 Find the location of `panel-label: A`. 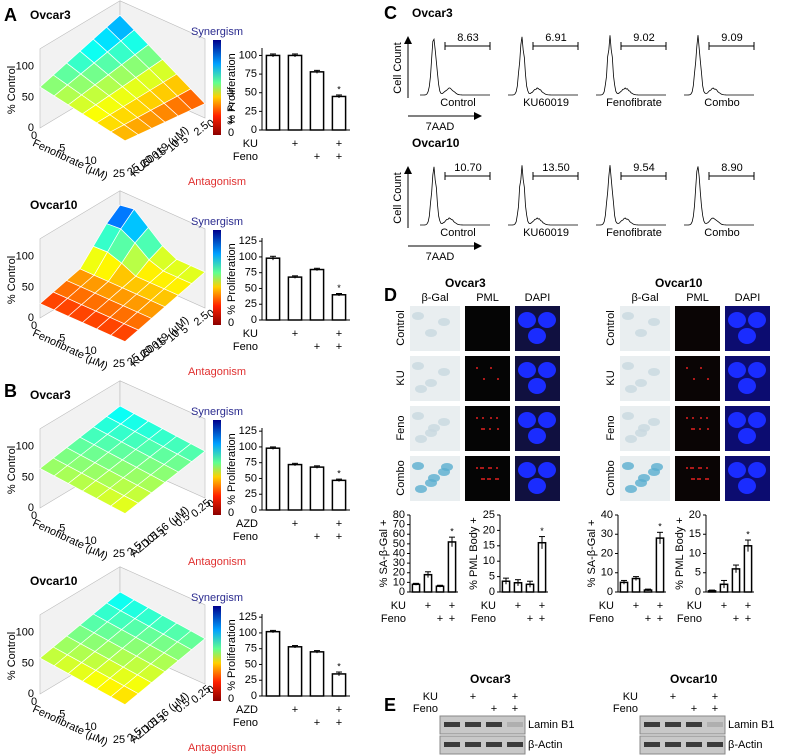

panel-label: A is located at coordinates (10, 15).